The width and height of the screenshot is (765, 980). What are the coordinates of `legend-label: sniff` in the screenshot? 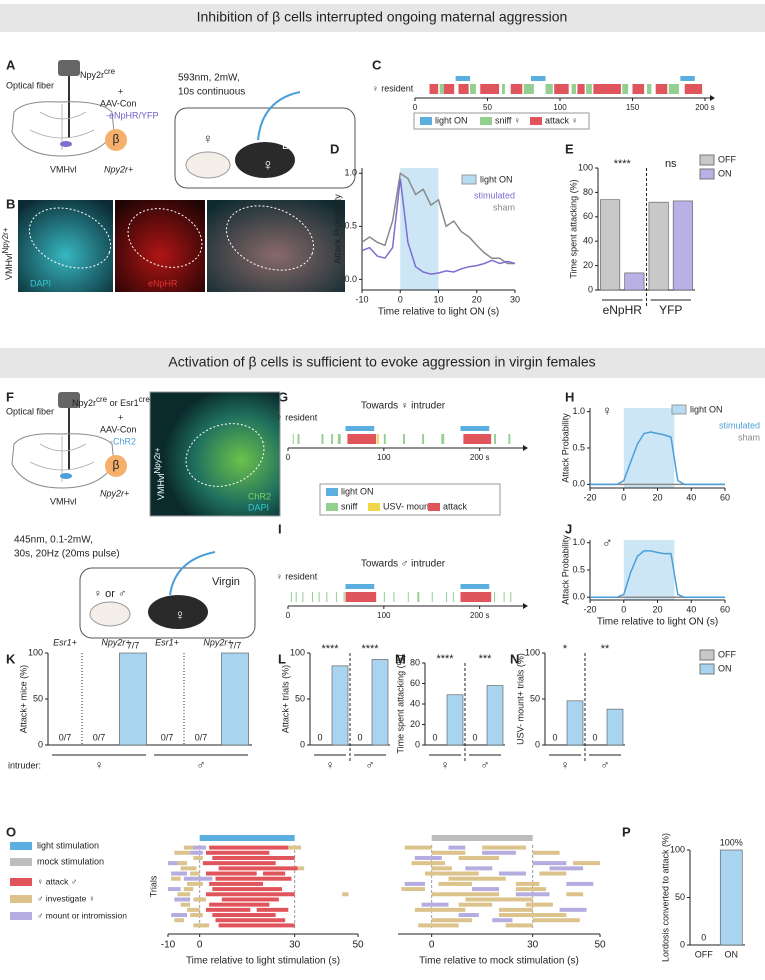 It's located at (349, 506).